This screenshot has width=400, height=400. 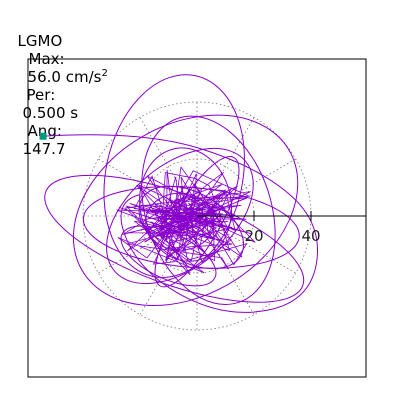 I want to click on radial-axis, so click(x=281, y=216).